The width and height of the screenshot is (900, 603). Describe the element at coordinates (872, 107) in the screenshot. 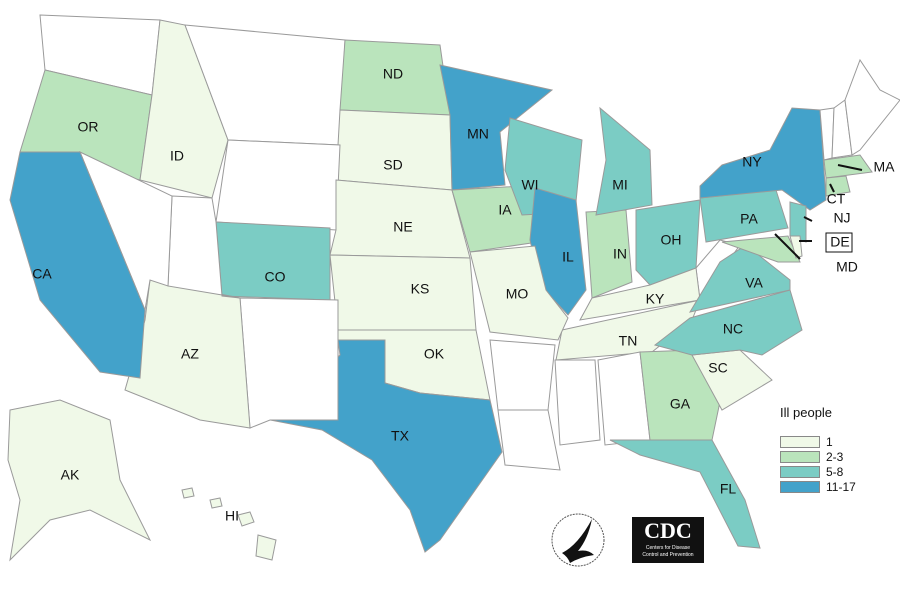

I see `state-me` at that location.